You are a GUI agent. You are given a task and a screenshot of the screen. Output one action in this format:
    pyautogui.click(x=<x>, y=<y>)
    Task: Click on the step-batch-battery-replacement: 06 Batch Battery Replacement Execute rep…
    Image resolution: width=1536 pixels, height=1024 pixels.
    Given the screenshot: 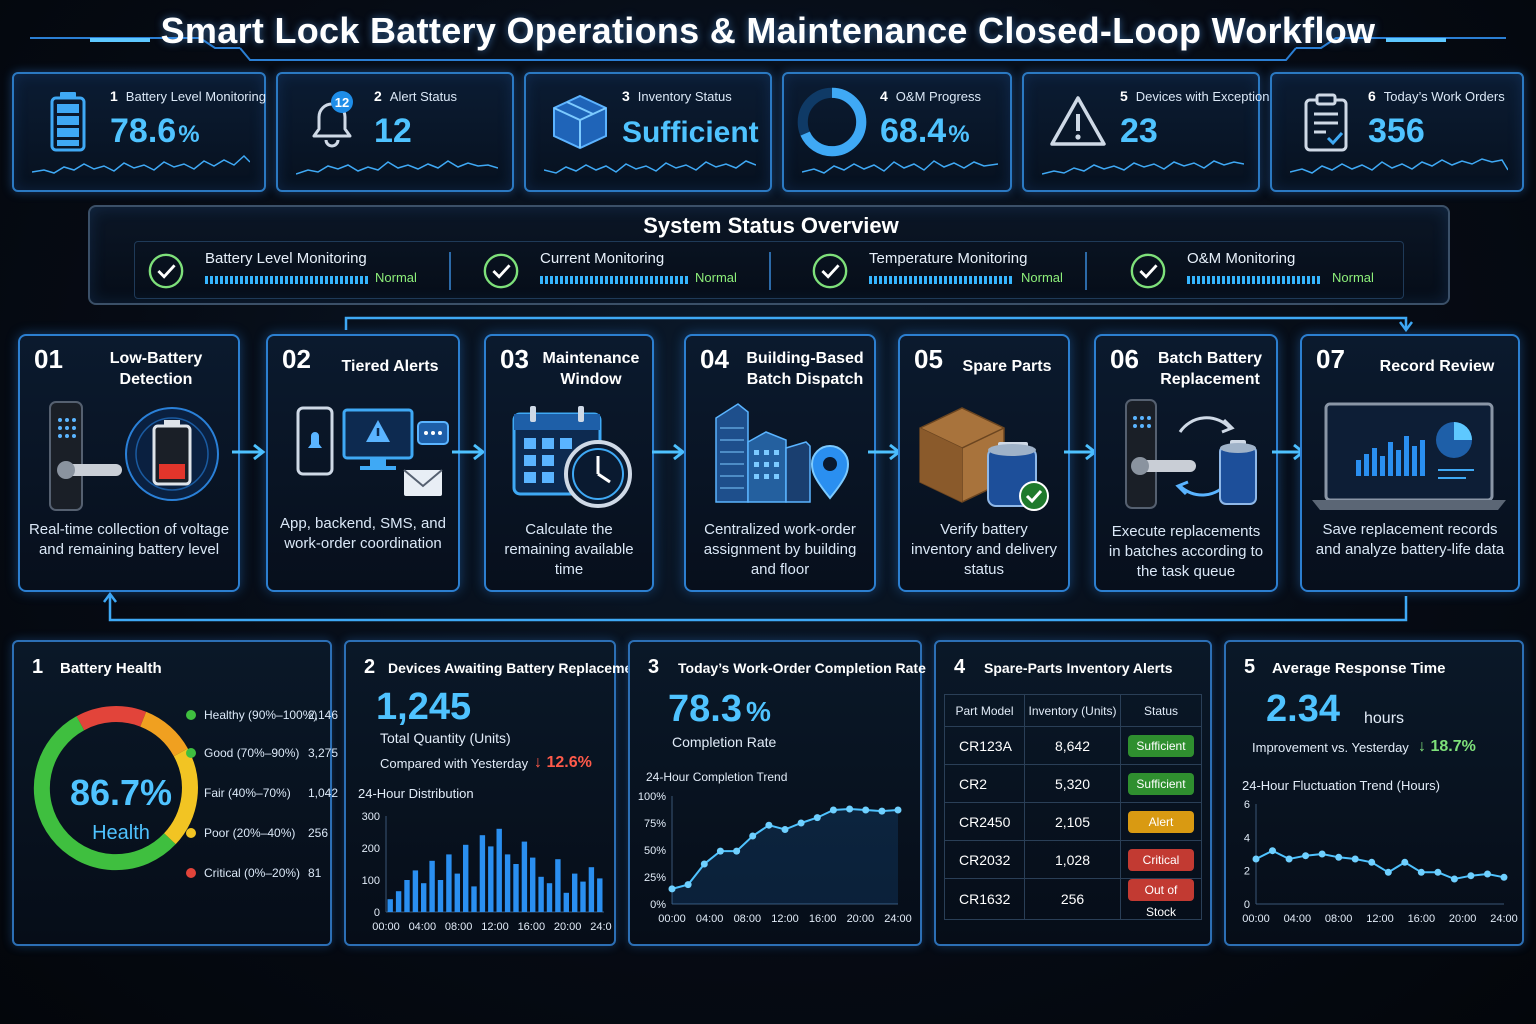 What is the action you would take?
    pyautogui.click(x=1186, y=463)
    